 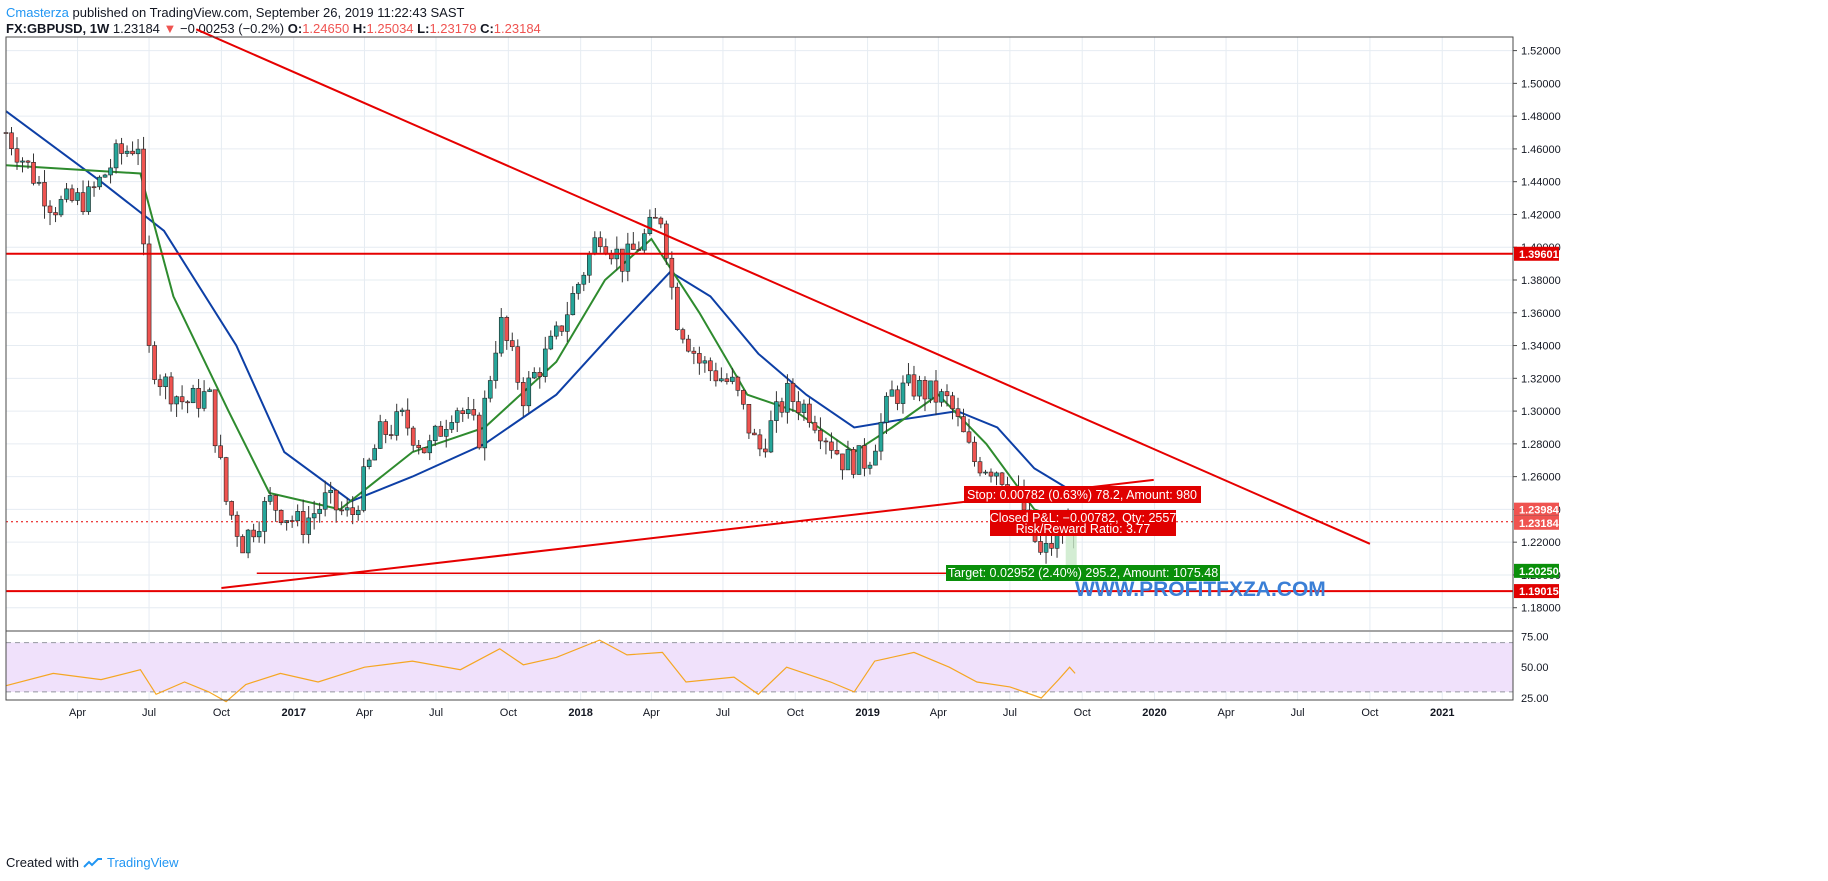 I want to click on low-value: 1.23179, so click(x=453, y=28).